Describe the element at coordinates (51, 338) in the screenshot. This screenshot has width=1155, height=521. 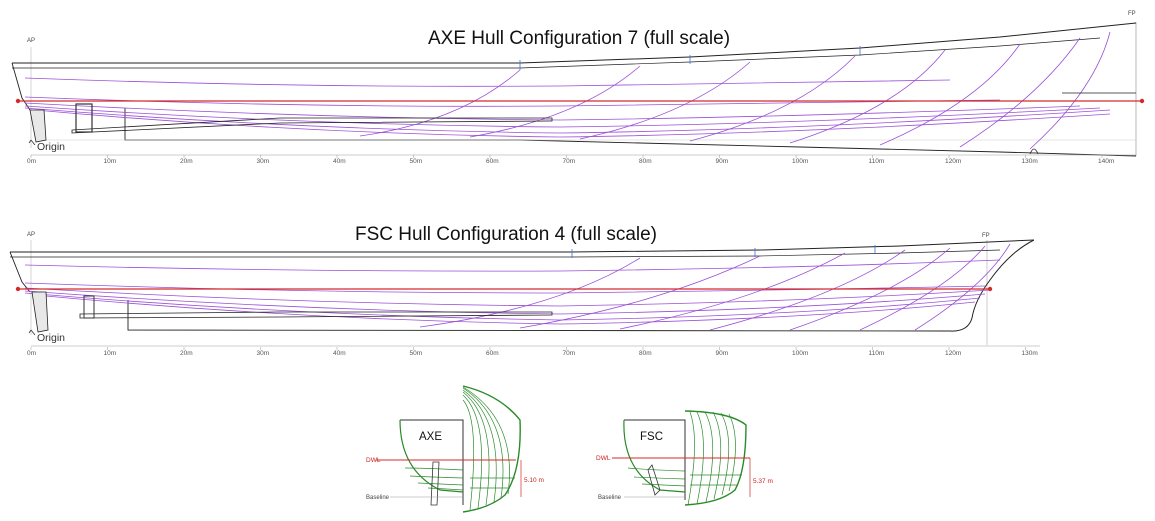
I see `fsc-origin-label: Origin` at that location.